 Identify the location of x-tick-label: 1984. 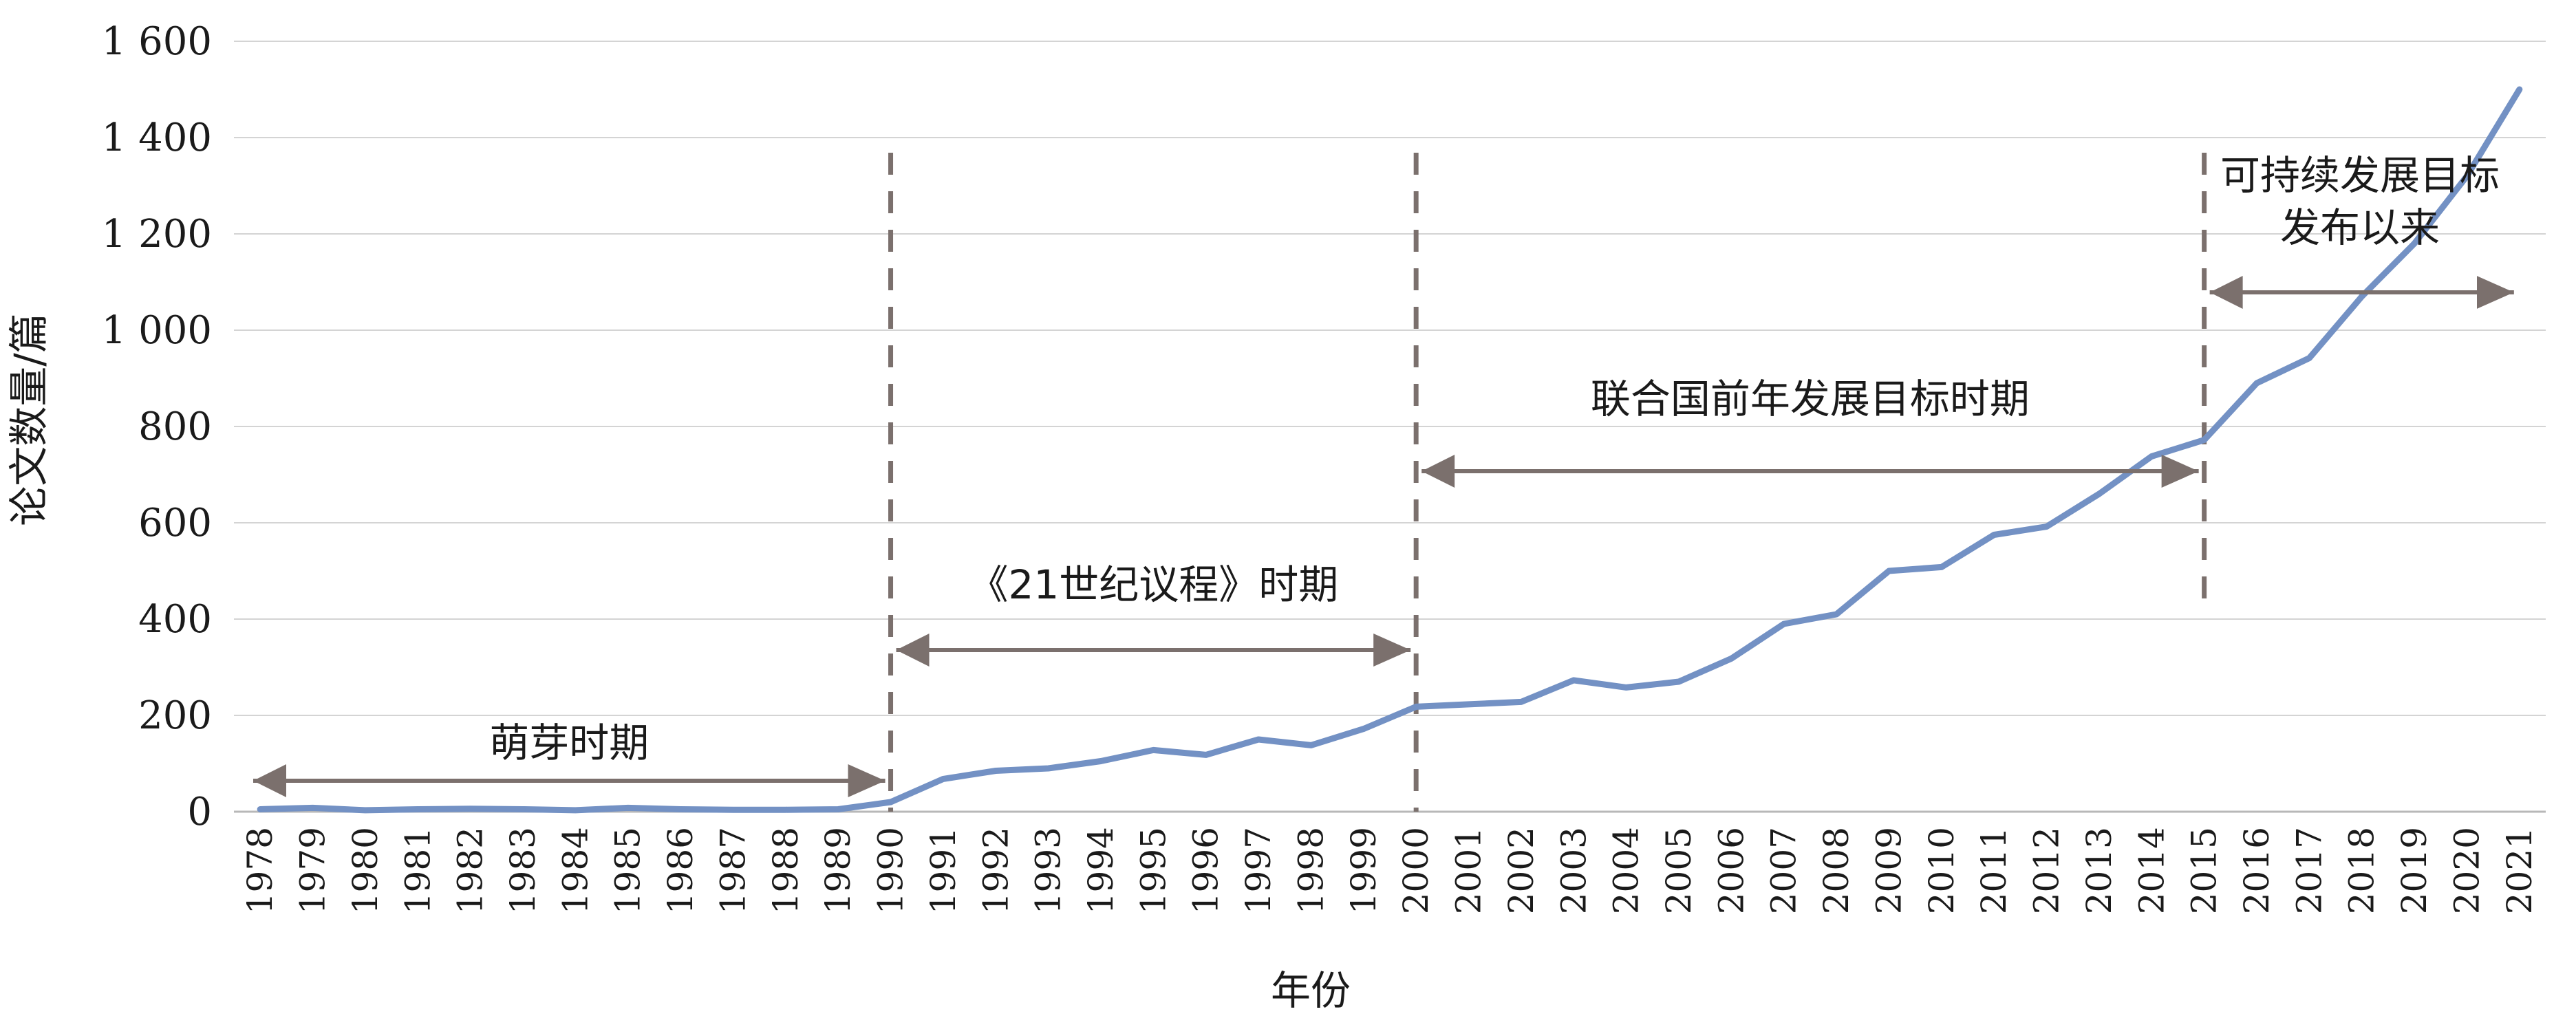
(575, 870).